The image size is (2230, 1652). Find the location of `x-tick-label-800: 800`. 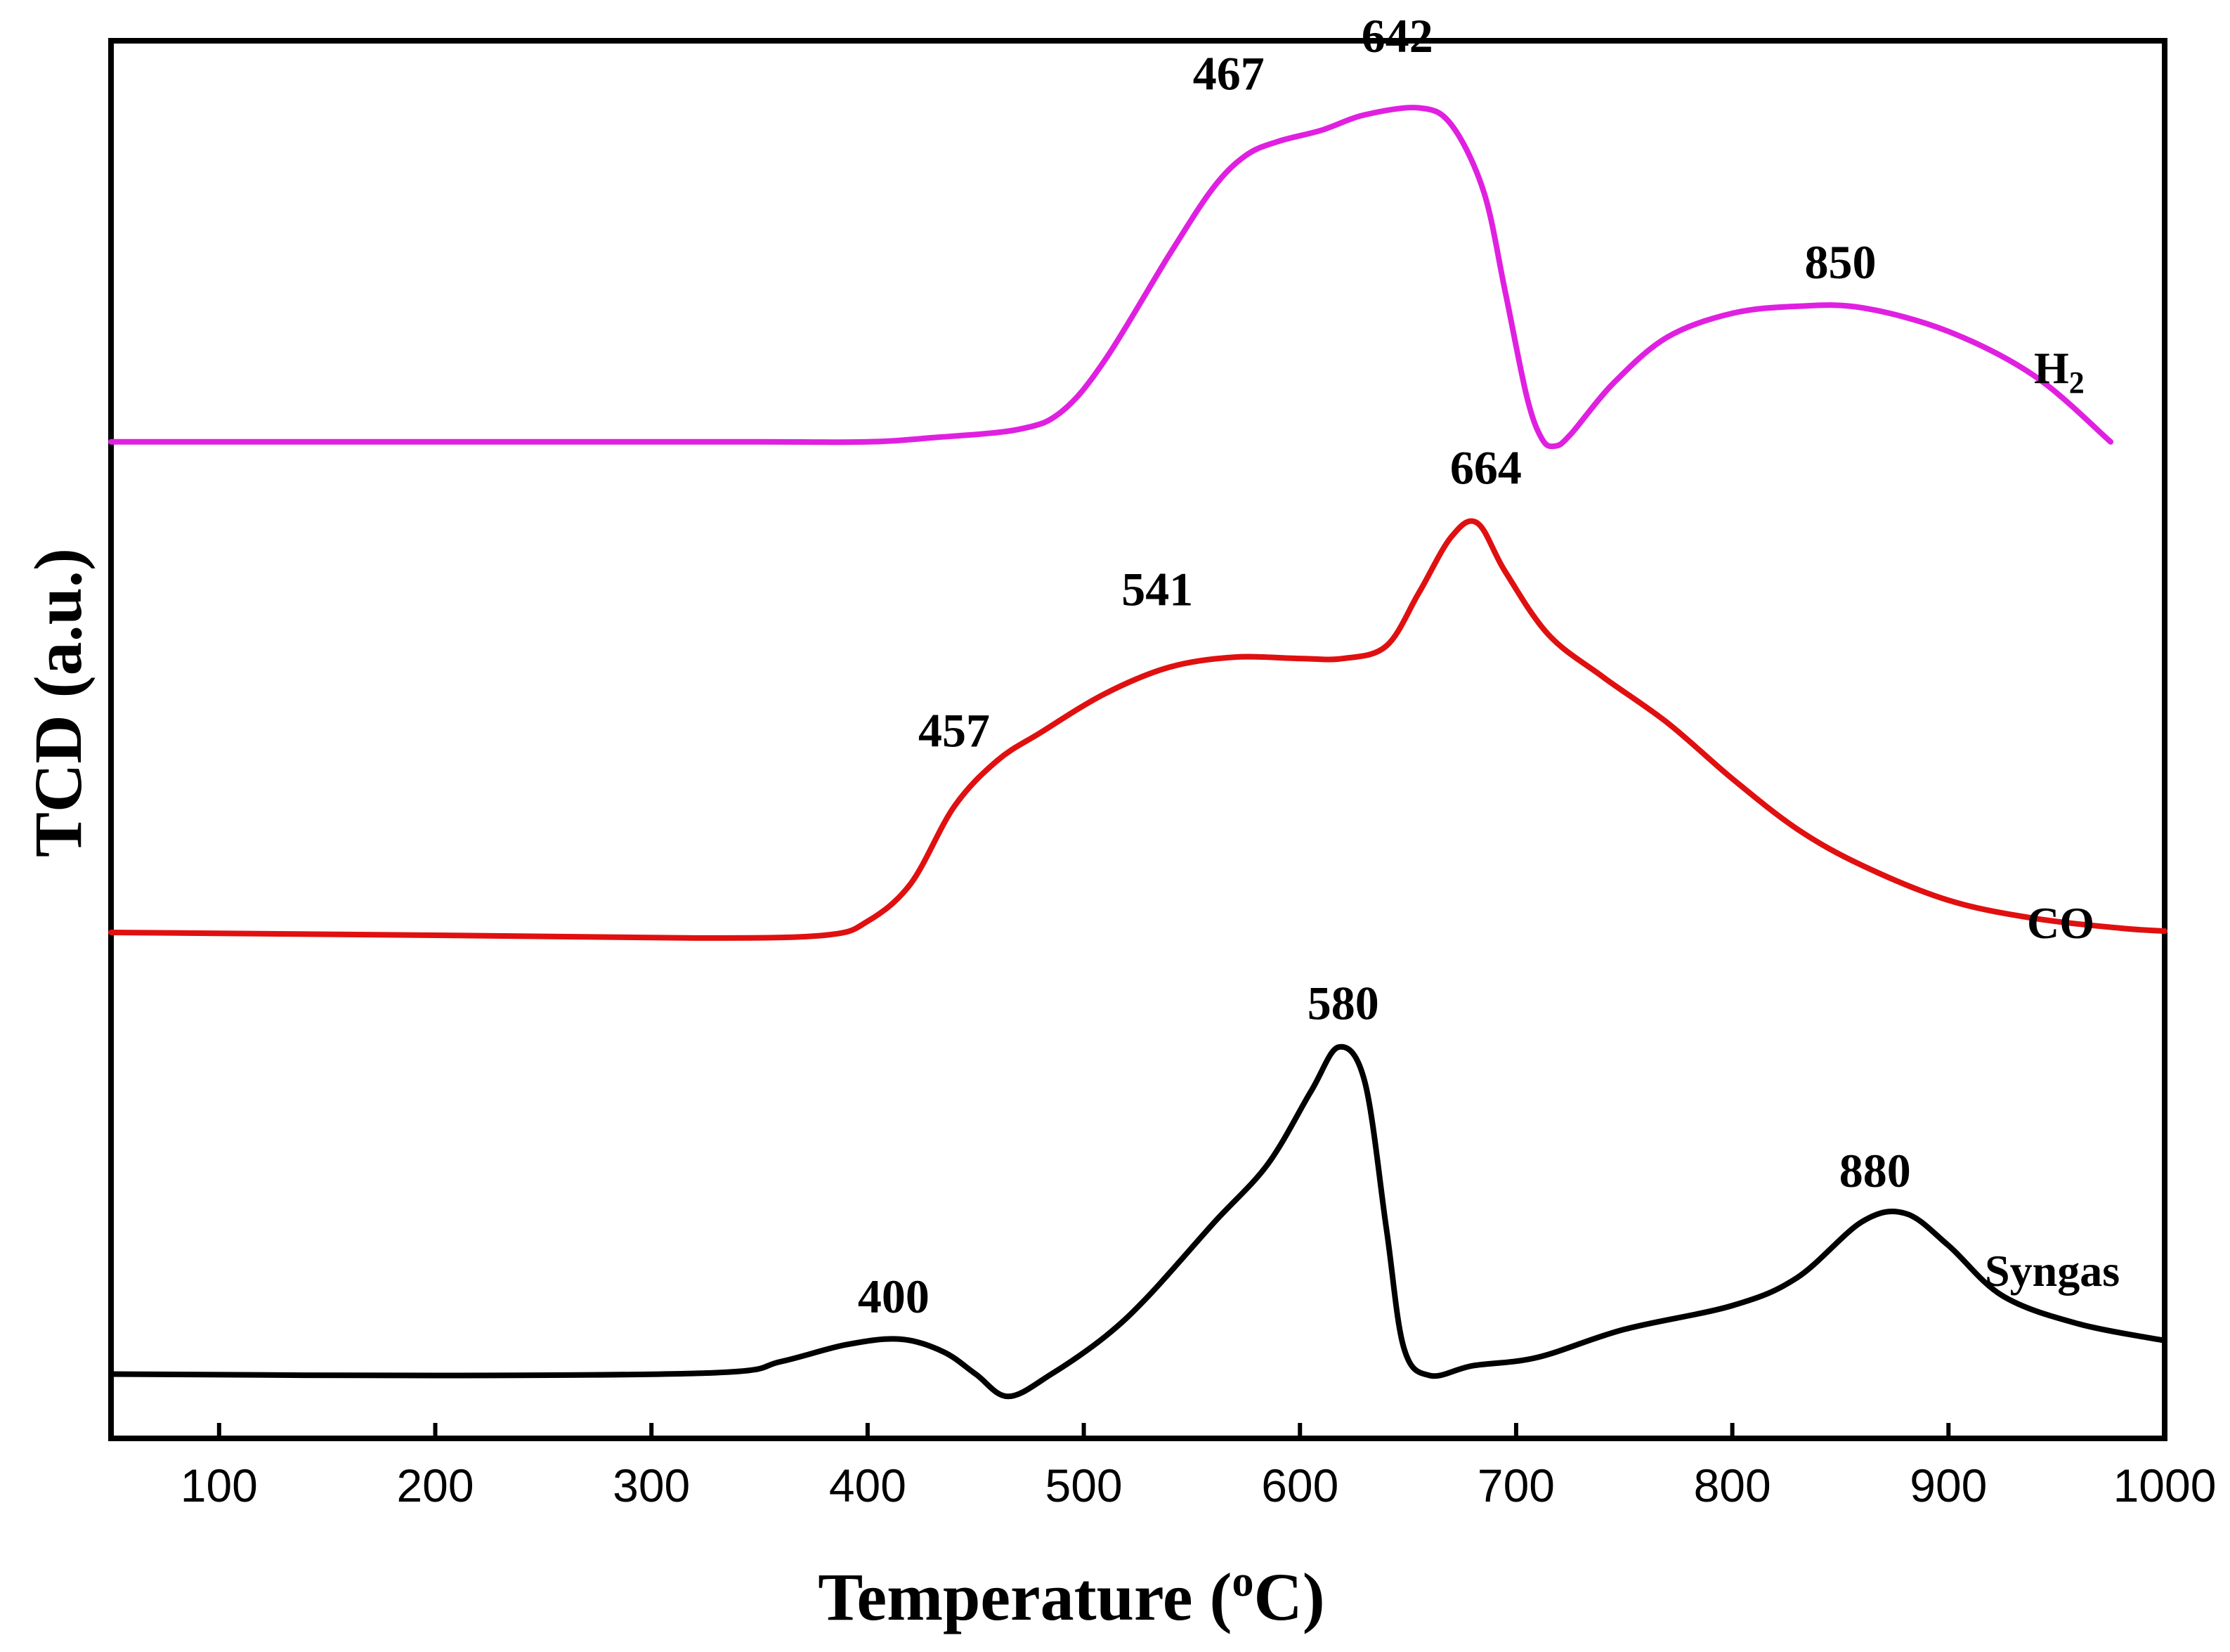

x-tick-label-800: 800 is located at coordinates (1733, 1485).